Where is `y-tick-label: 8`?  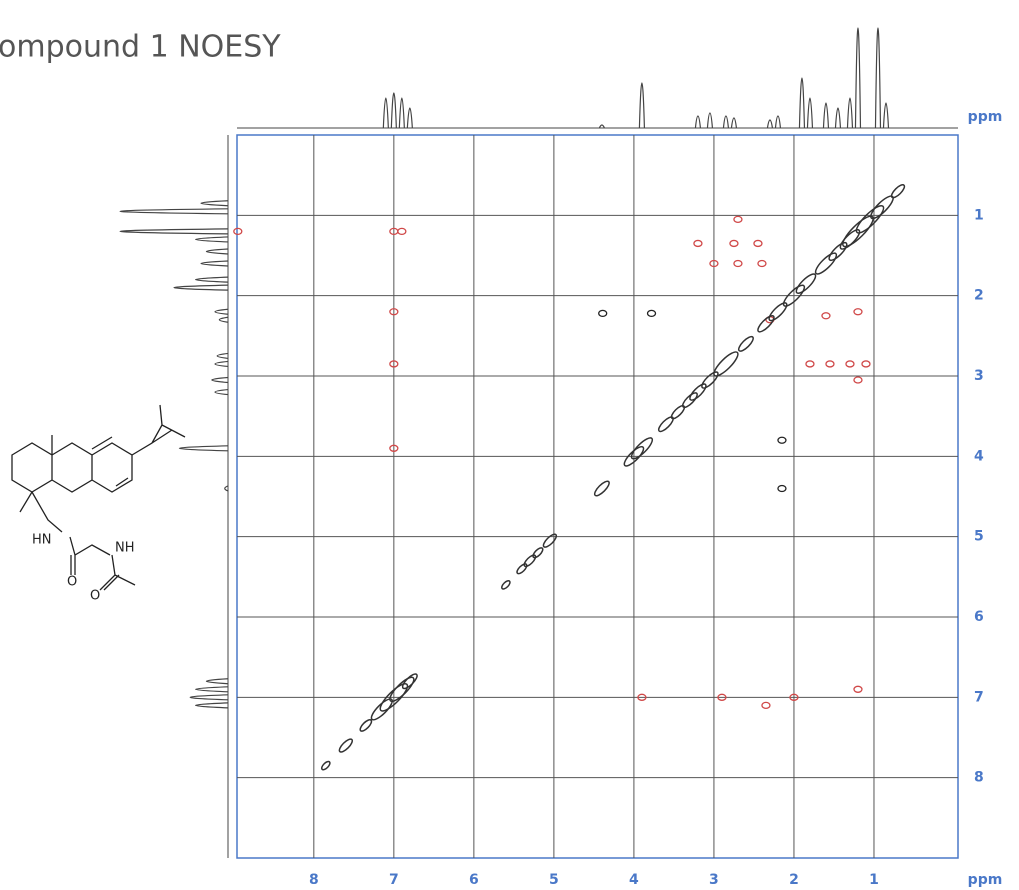
y-tick-label: 8 is located at coordinates (979, 778).